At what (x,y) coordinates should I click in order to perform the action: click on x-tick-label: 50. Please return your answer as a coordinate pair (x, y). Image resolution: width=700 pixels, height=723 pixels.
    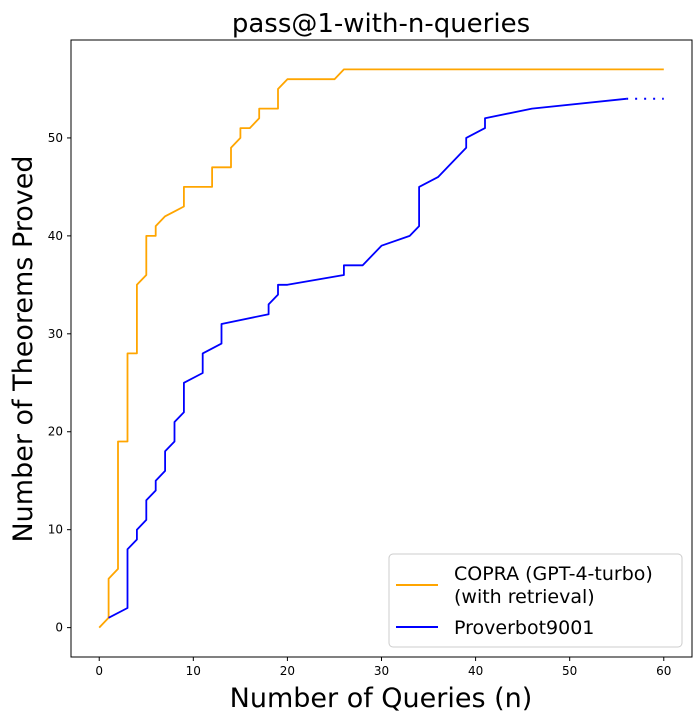
    Looking at the image, I should click on (569, 671).